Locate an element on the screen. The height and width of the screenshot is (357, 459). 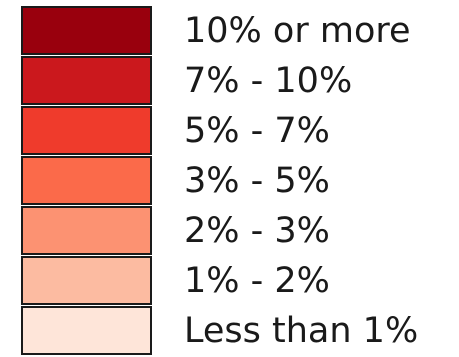
legend-row: 10% or more is located at coordinates (229, 31).